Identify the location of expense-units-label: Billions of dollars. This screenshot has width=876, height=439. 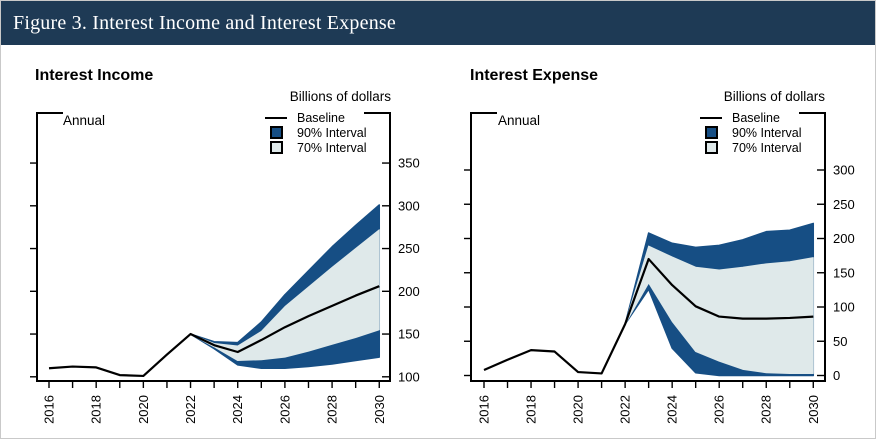
(774, 96).